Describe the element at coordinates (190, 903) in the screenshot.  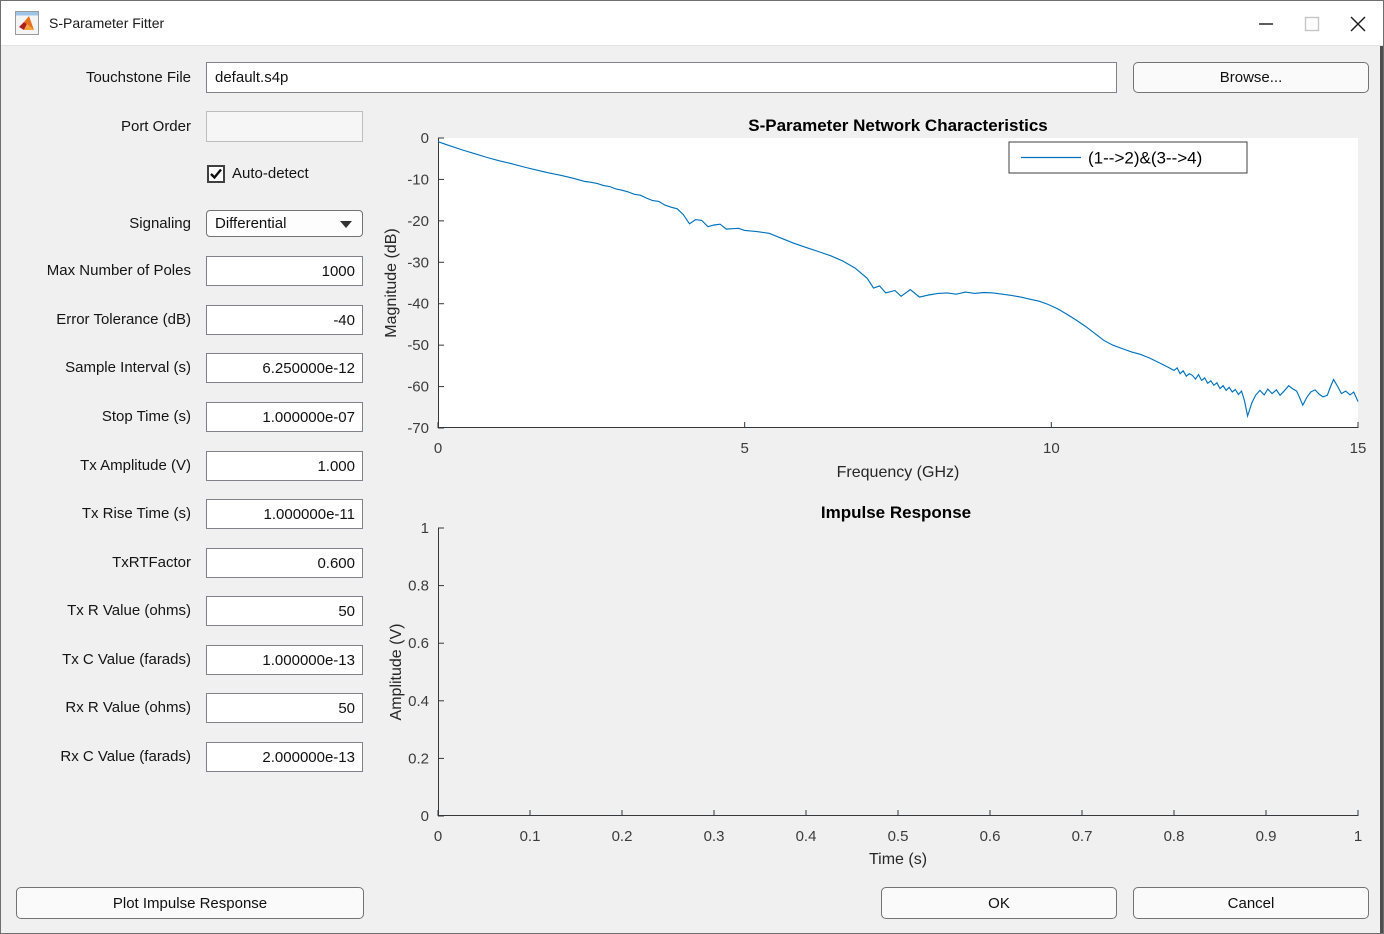
I see `plot-impulse-response-button: Plot Impulse Response` at that location.